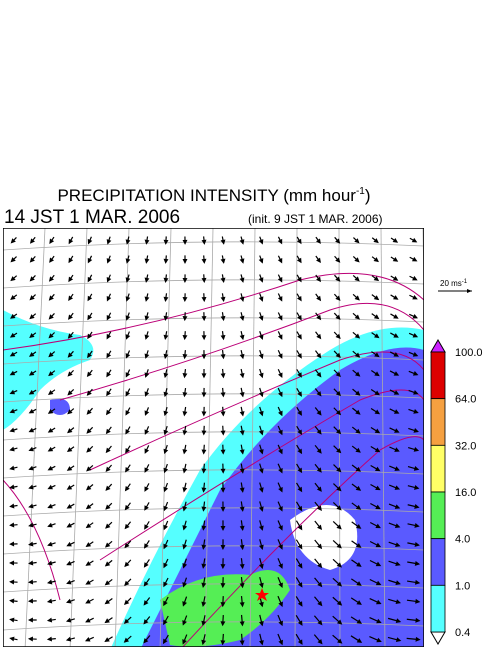 The height and width of the screenshot is (655, 500). I want to click on colorbar: 100.0 64.0 32.0 16.0 4.0 1.0 0.4, so click(457, 492).